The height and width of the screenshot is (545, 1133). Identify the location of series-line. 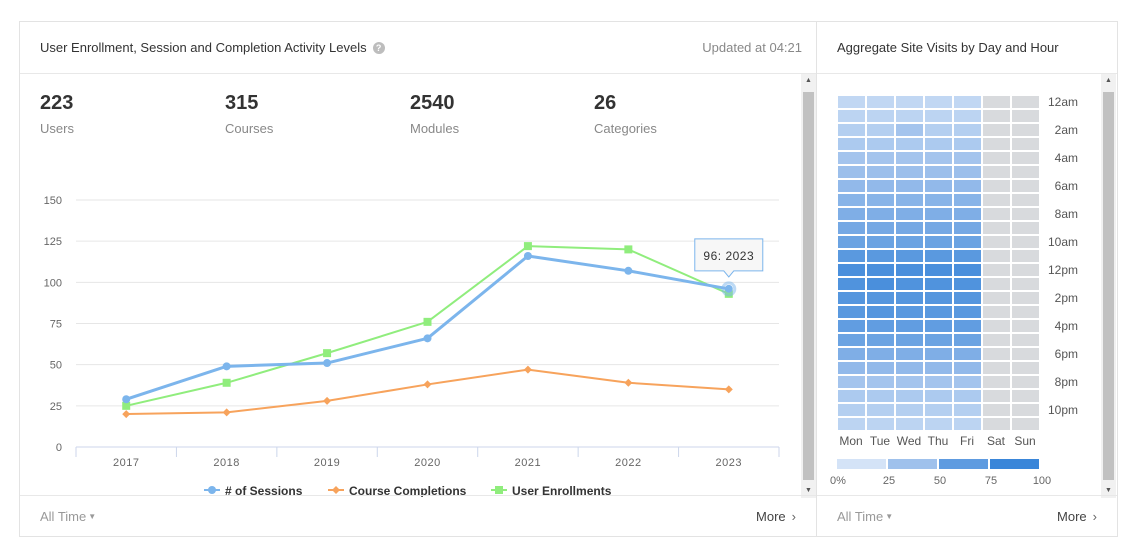
(427, 327).